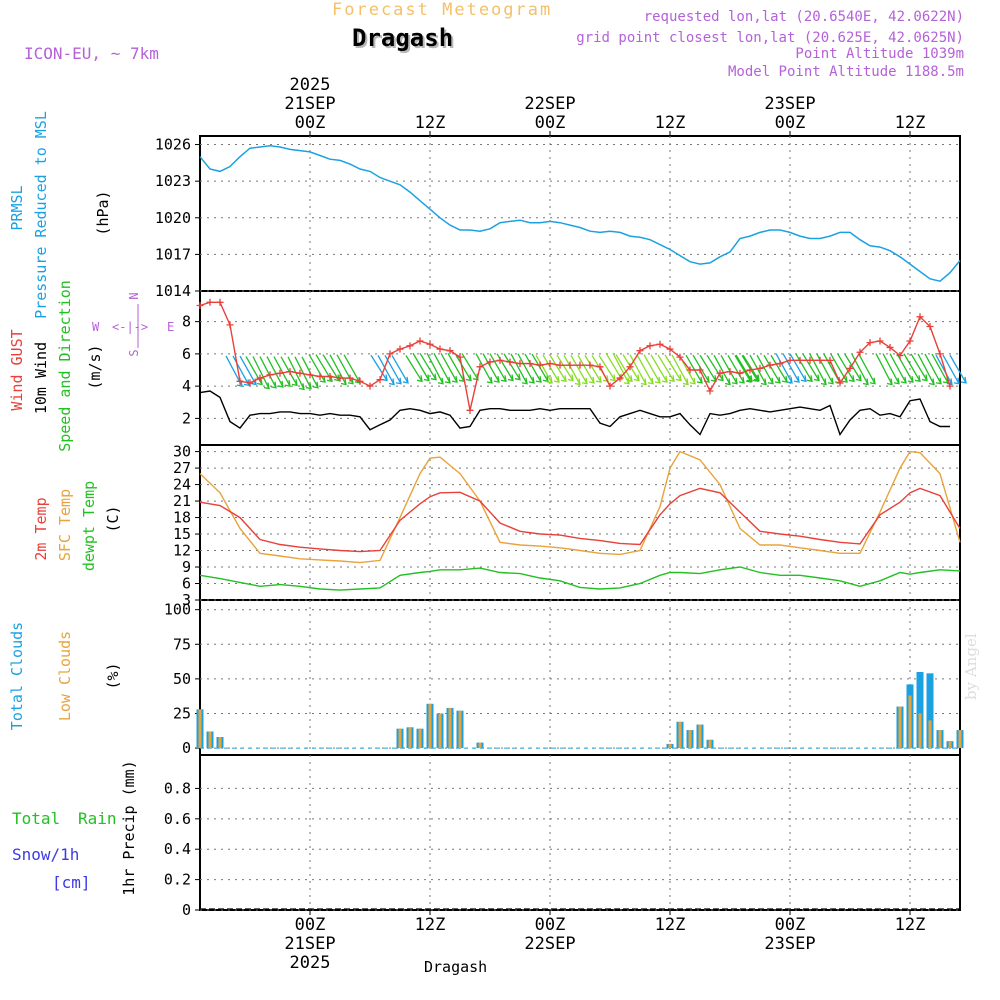 Image resolution: width=1000 pixels, height=1000 pixels. I want to click on temp-2m-line, so click(580, 520).